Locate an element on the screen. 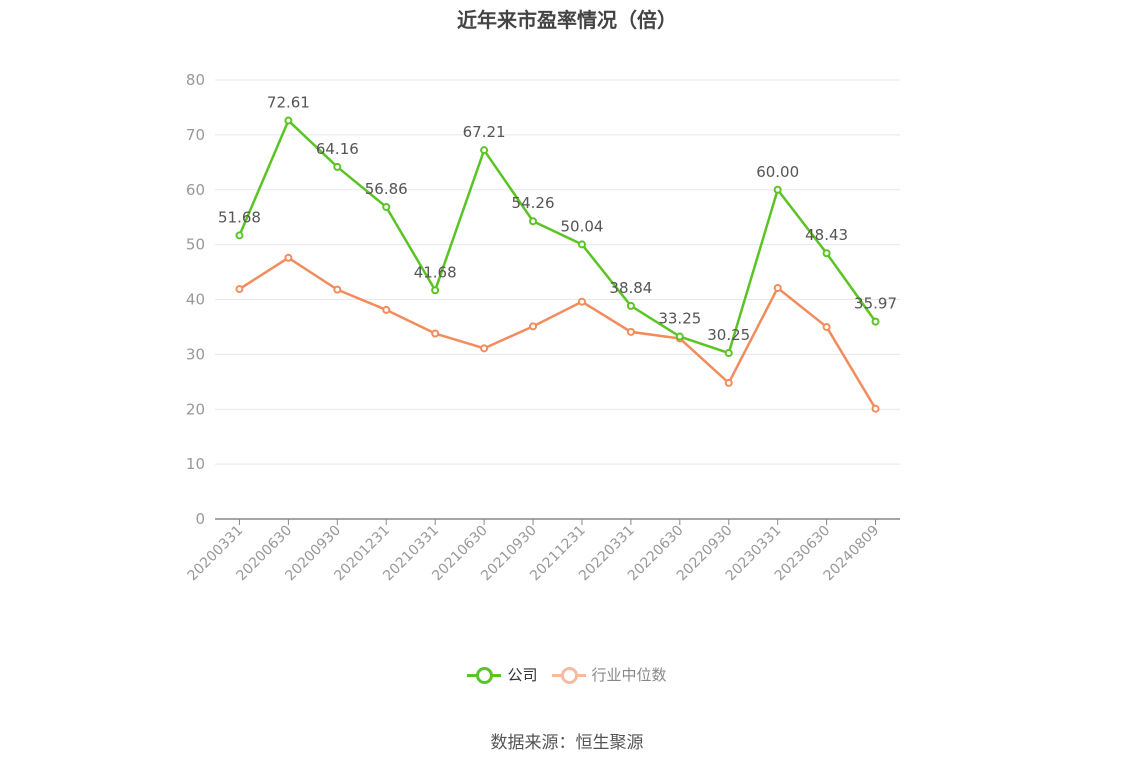  y-tick-label: 40 is located at coordinates (195, 300).